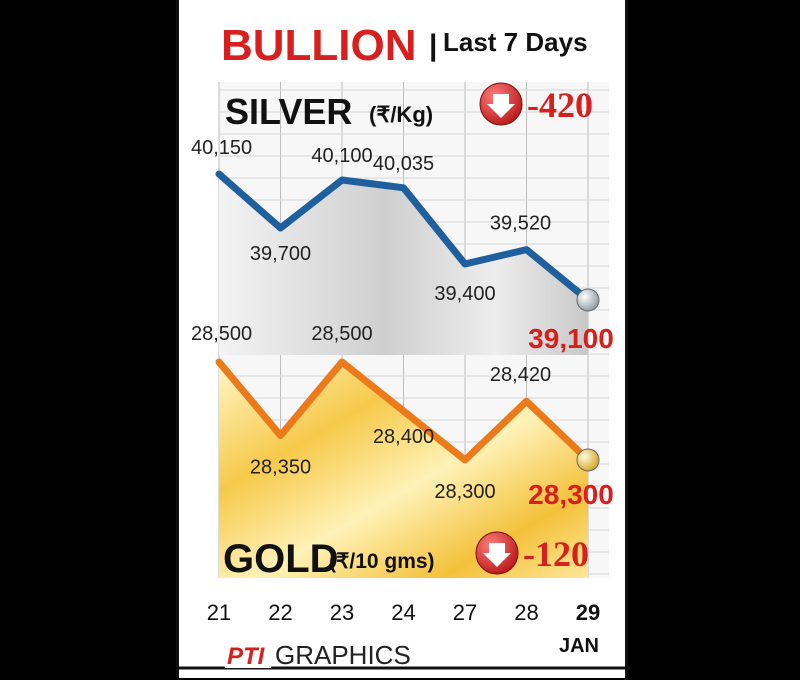  What do you see at coordinates (280, 468) in the screenshot?
I see `gold-data-label: 28,350` at bounding box center [280, 468].